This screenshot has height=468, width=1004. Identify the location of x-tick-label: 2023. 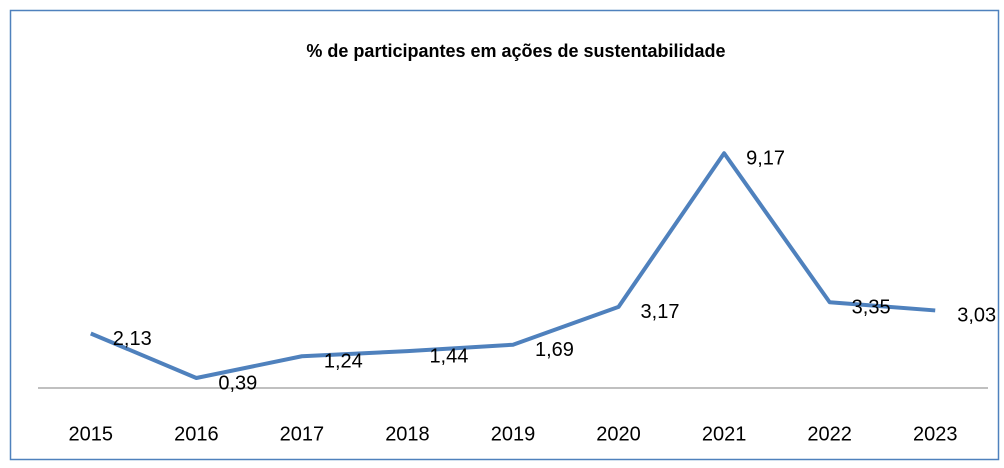
(935, 434).